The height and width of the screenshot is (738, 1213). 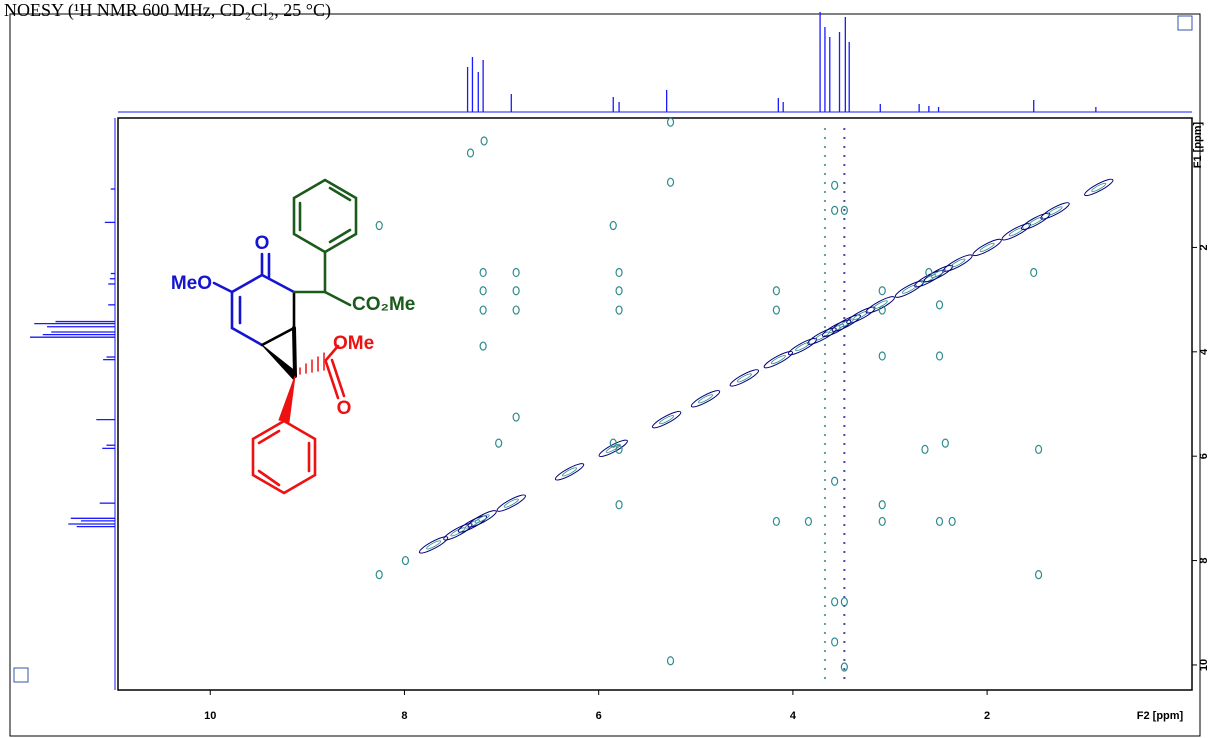 I want to click on x-tick-label: 10, so click(x=210, y=716).